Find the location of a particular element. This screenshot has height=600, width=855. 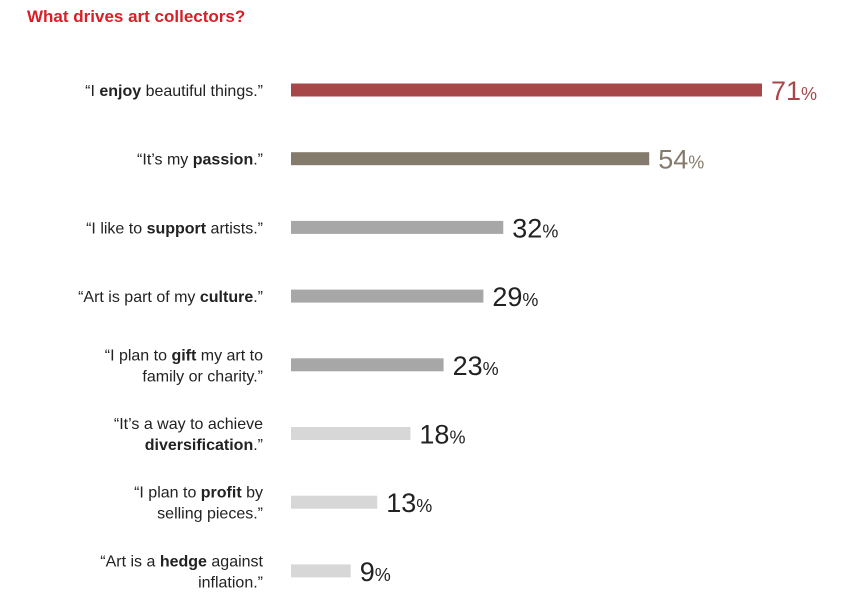

category-label: “I plan to gift my art to is located at coordinates (184, 355).